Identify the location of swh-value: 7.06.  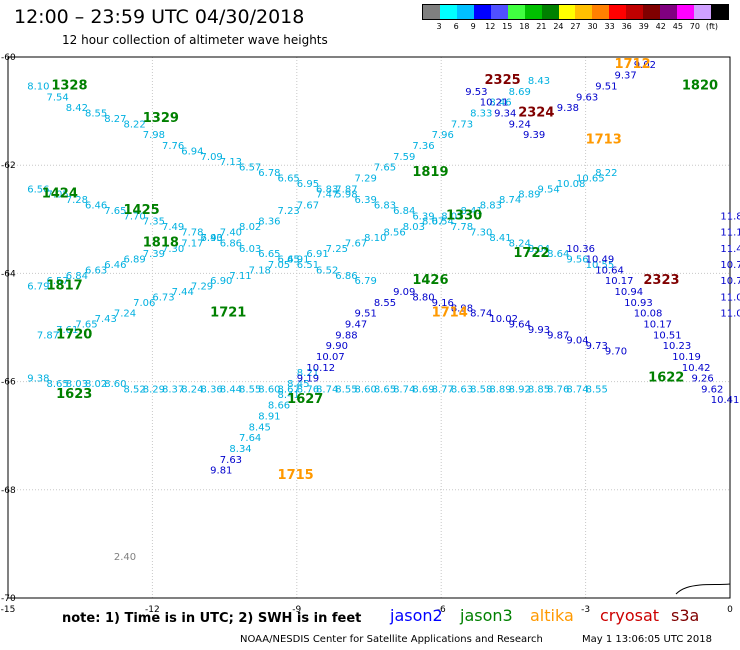
(144, 303).